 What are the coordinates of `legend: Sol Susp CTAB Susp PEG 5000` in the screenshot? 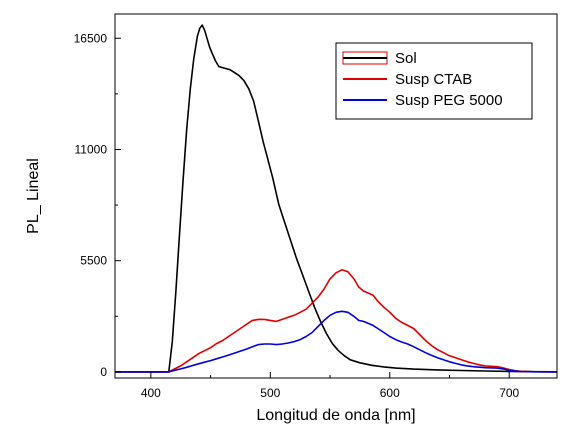 It's located at (434, 81).